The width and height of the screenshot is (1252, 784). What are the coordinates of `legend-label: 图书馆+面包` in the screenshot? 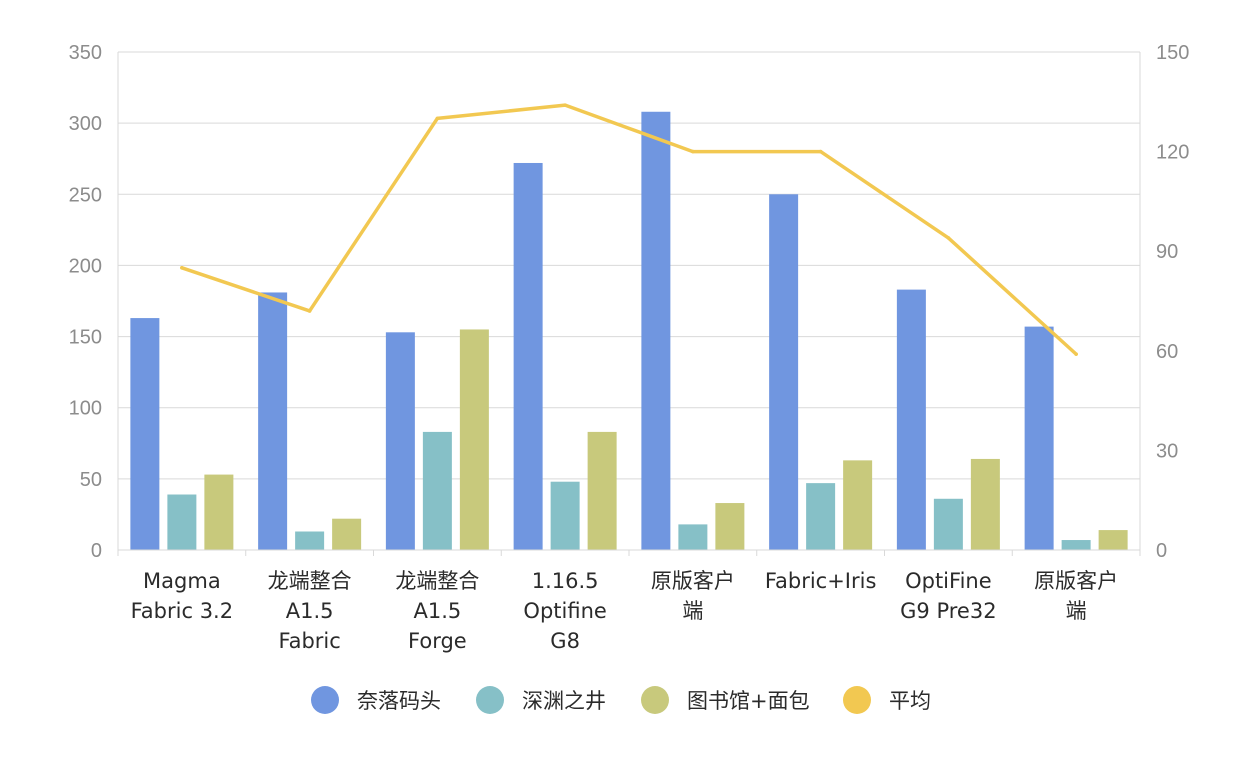 It's located at (748, 701).